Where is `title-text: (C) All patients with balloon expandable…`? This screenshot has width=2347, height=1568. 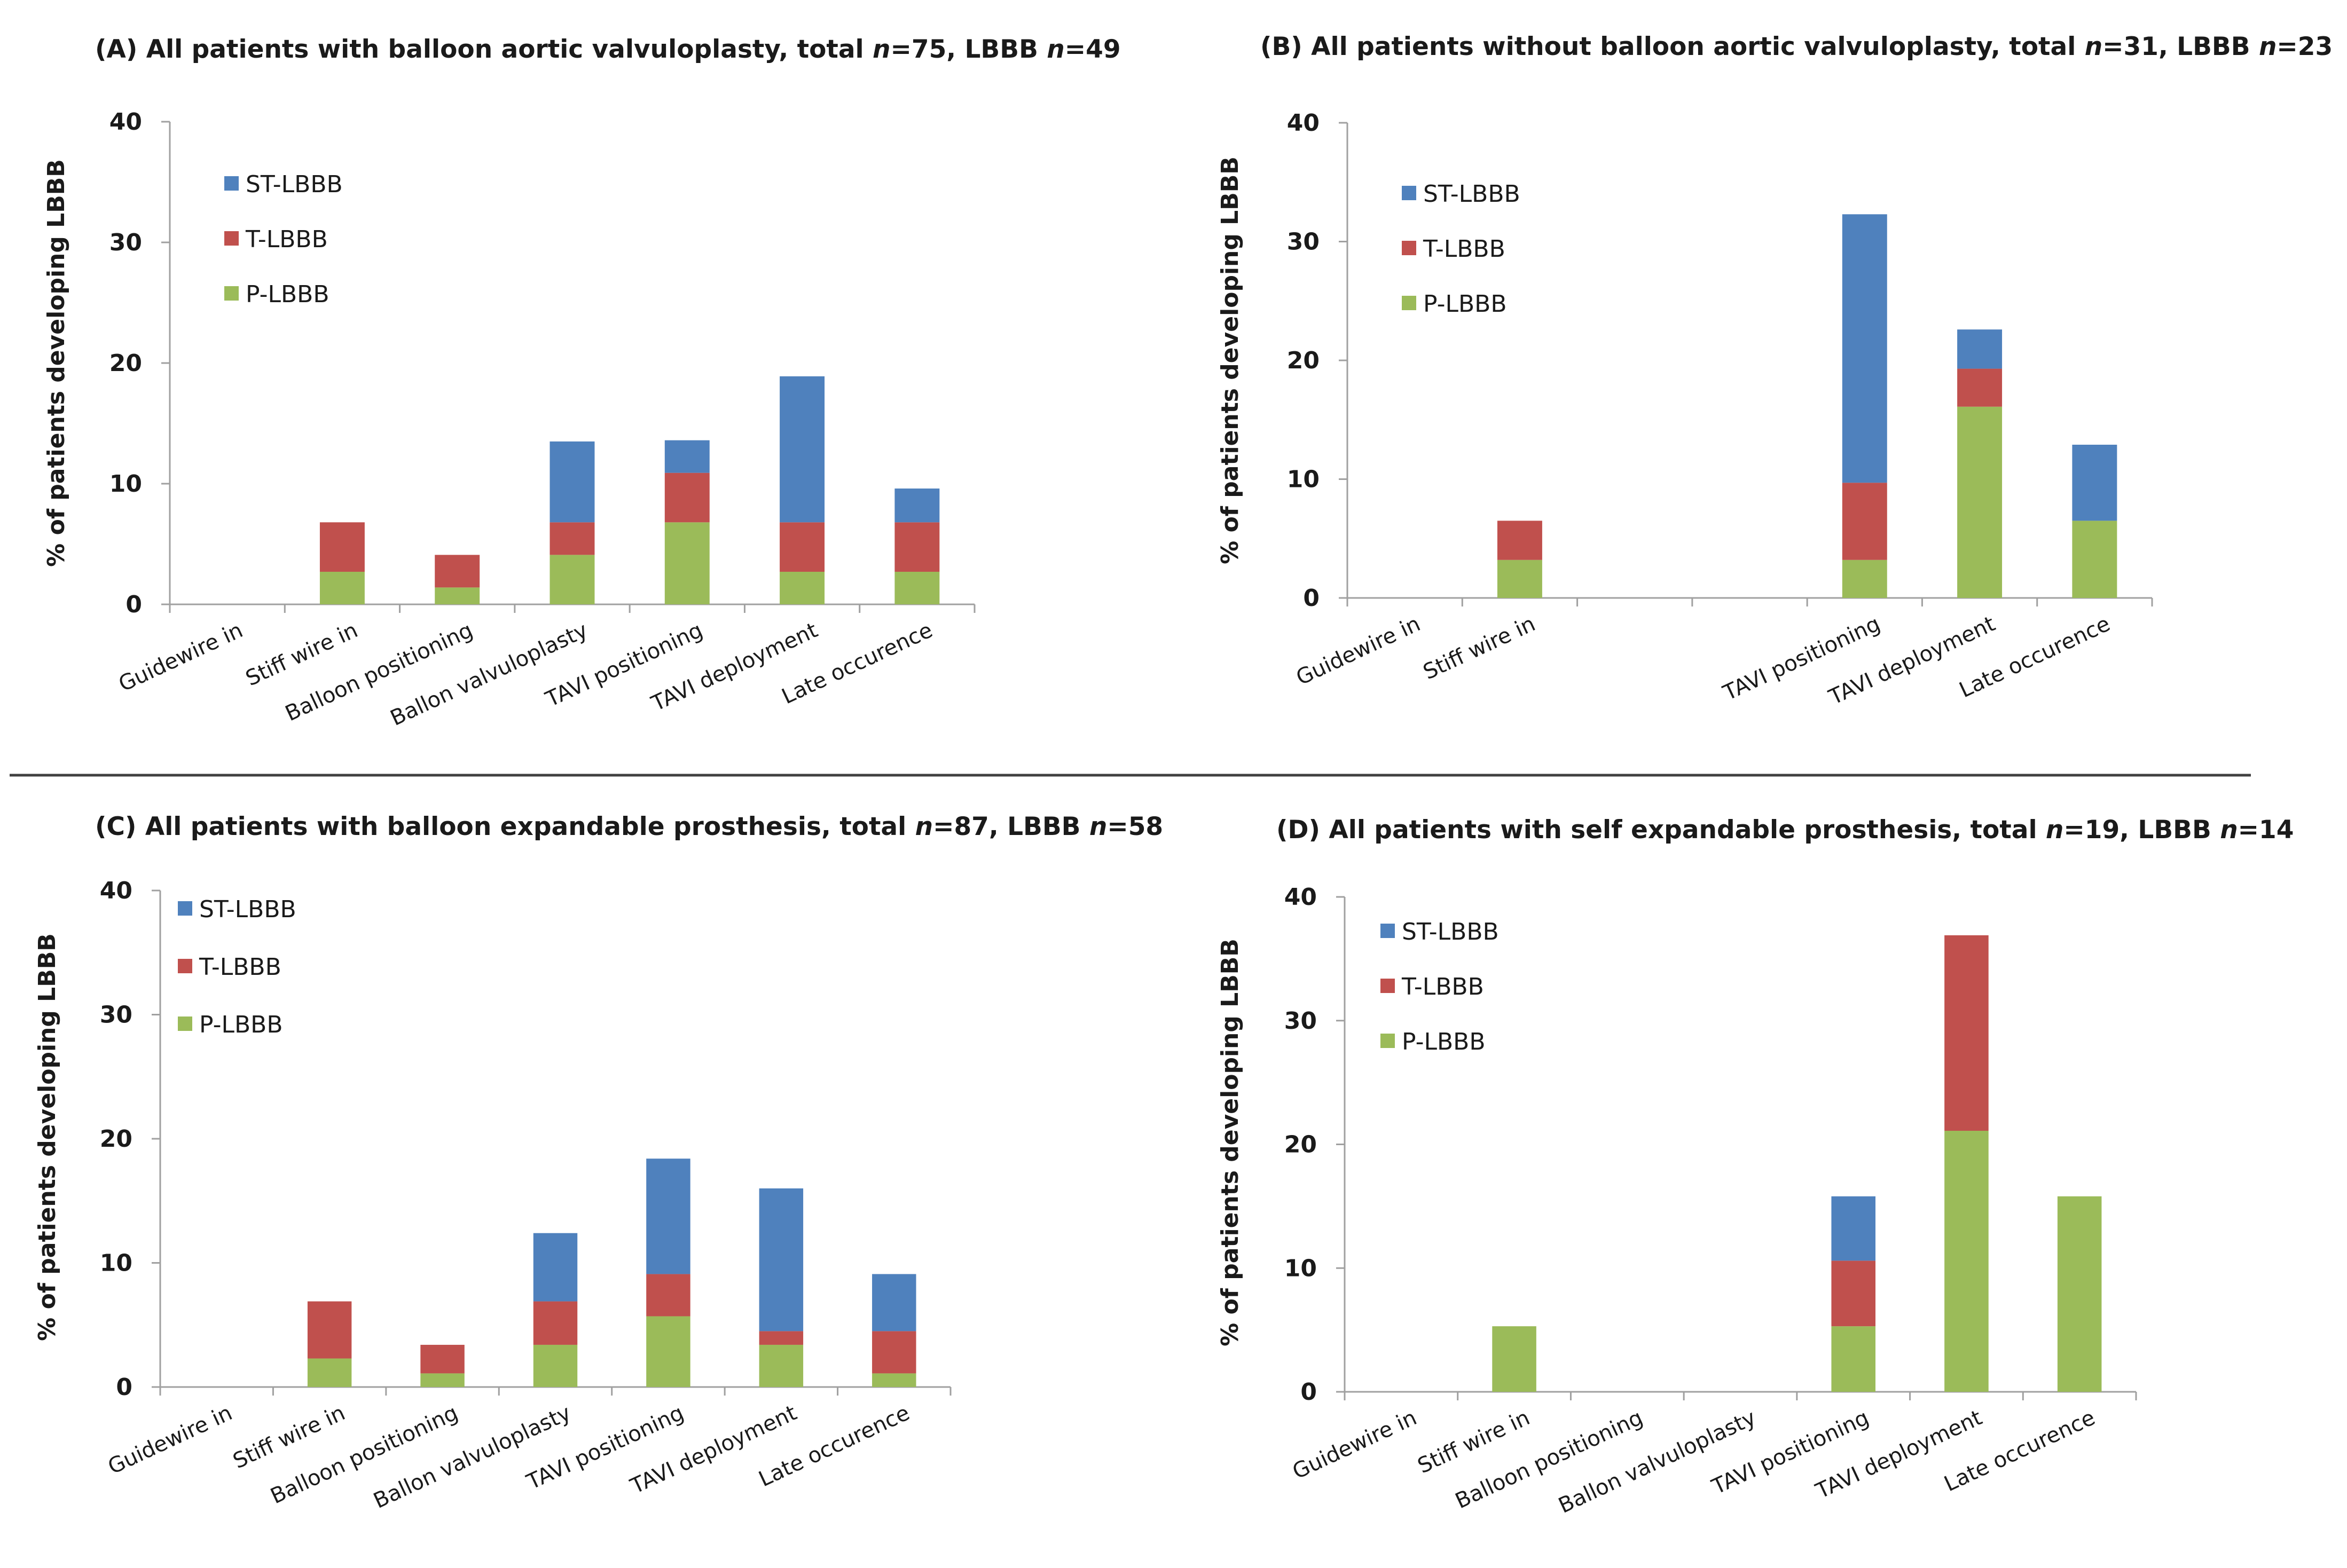
title-text: (C) All patients with balloon expandable… is located at coordinates (505, 827).